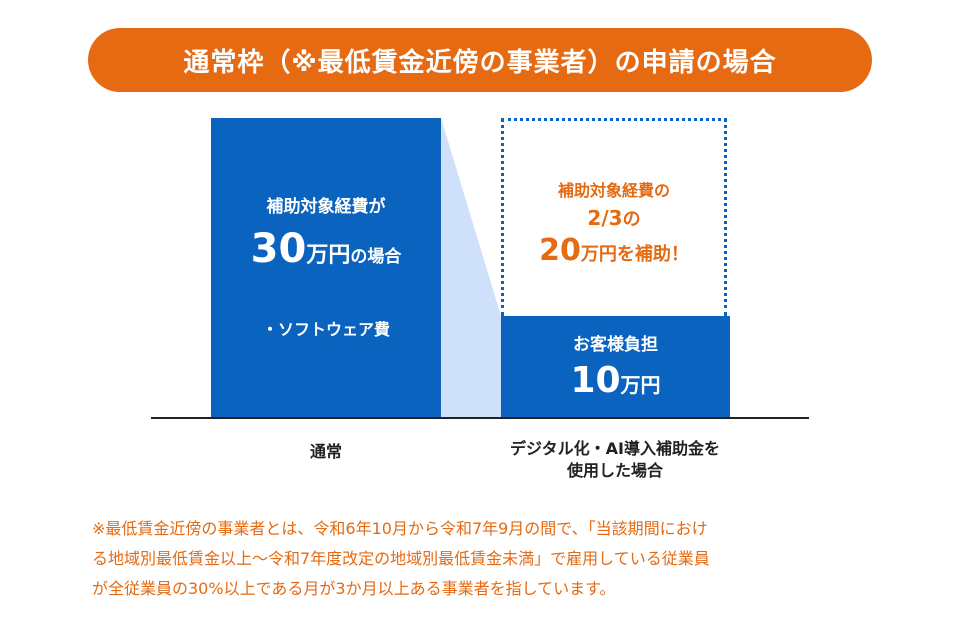 The height and width of the screenshot is (631, 960). I want to click on footnote-line3: が全従業員の30%以上である月が3か月以上ある事業者を指しています。, so click(354, 588).